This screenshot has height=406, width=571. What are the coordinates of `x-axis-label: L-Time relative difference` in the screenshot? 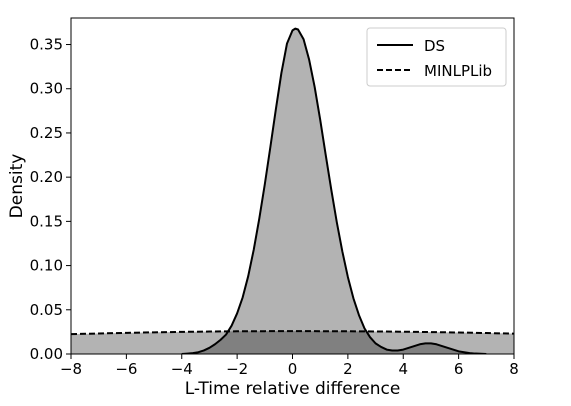 It's located at (293, 389).